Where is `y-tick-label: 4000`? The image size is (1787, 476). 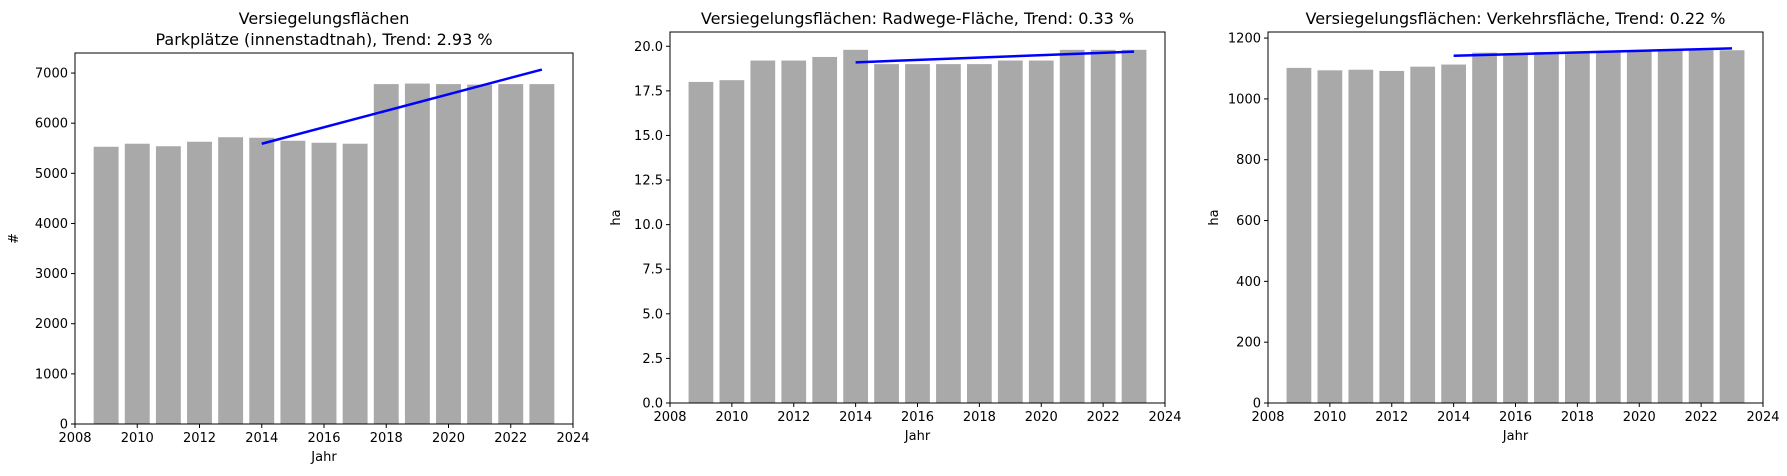 y-tick-label: 4000 is located at coordinates (51, 224).